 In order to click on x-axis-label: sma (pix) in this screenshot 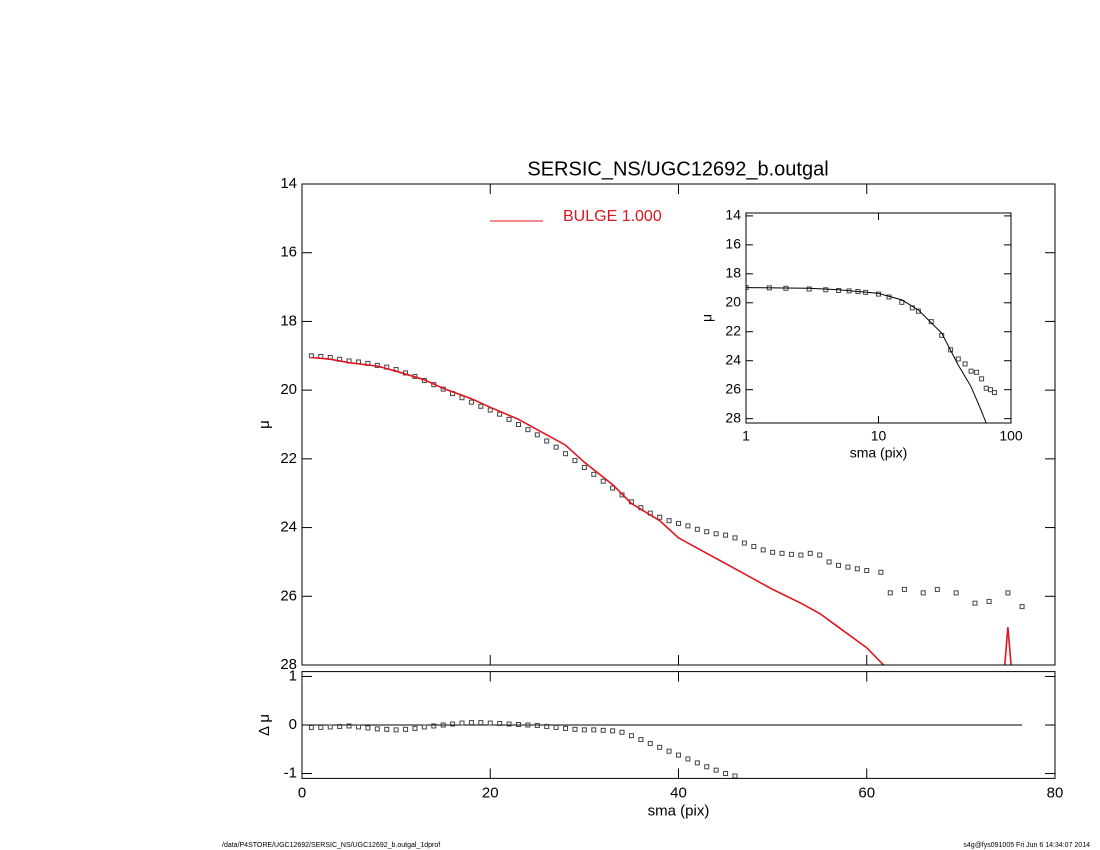, I will do `click(879, 453)`.